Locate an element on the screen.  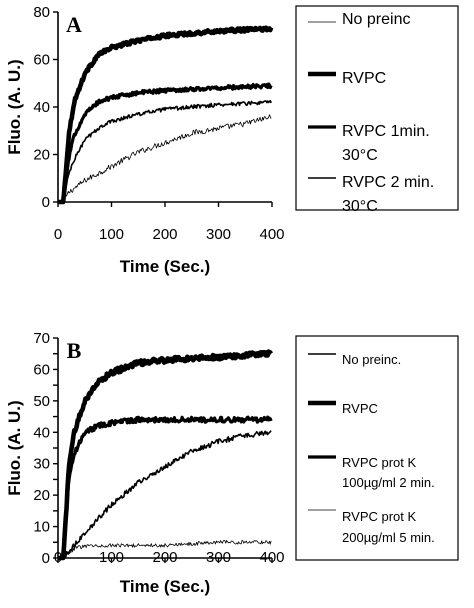
legend-label: RVPC 2 min. 30°C is located at coordinates (388, 194).